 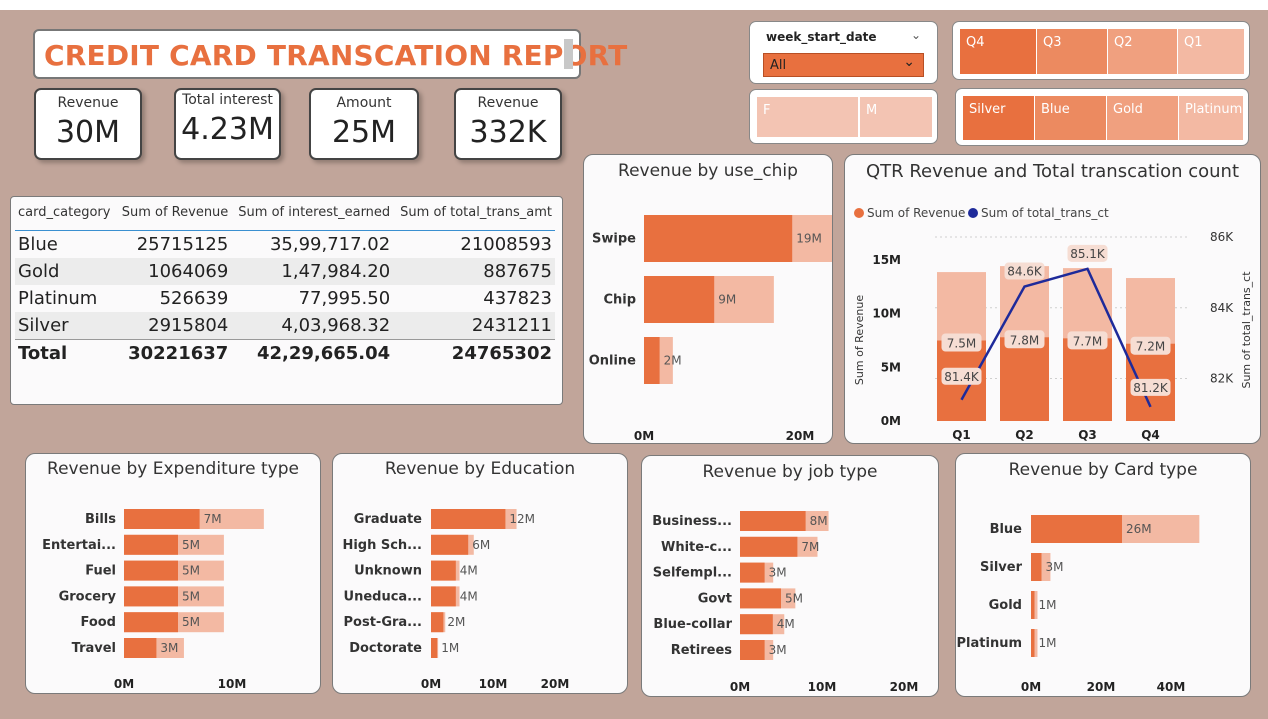 I want to click on kpi-label: Revenue, so click(x=88, y=103).